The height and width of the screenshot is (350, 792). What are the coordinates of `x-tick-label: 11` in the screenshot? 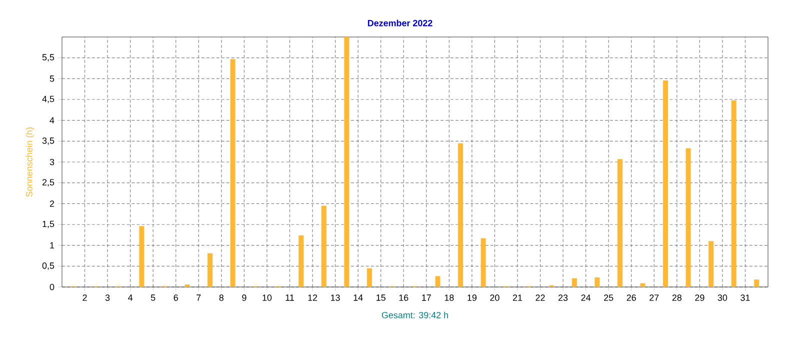 It's located at (290, 297).